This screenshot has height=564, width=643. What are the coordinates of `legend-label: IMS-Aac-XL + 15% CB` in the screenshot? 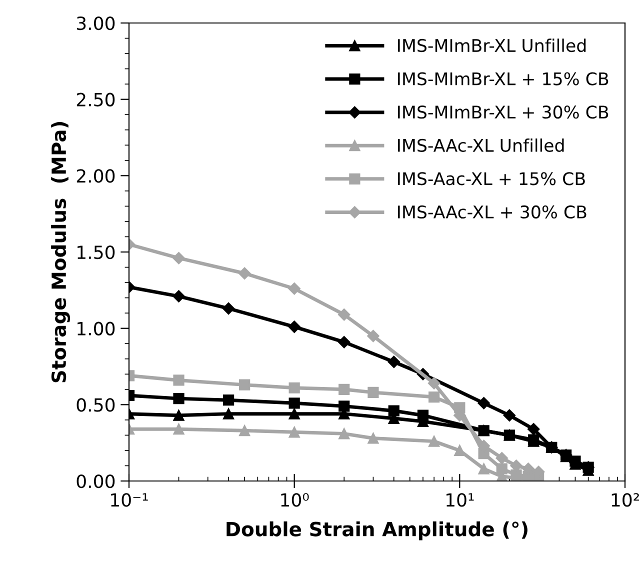 It's located at (491, 179).